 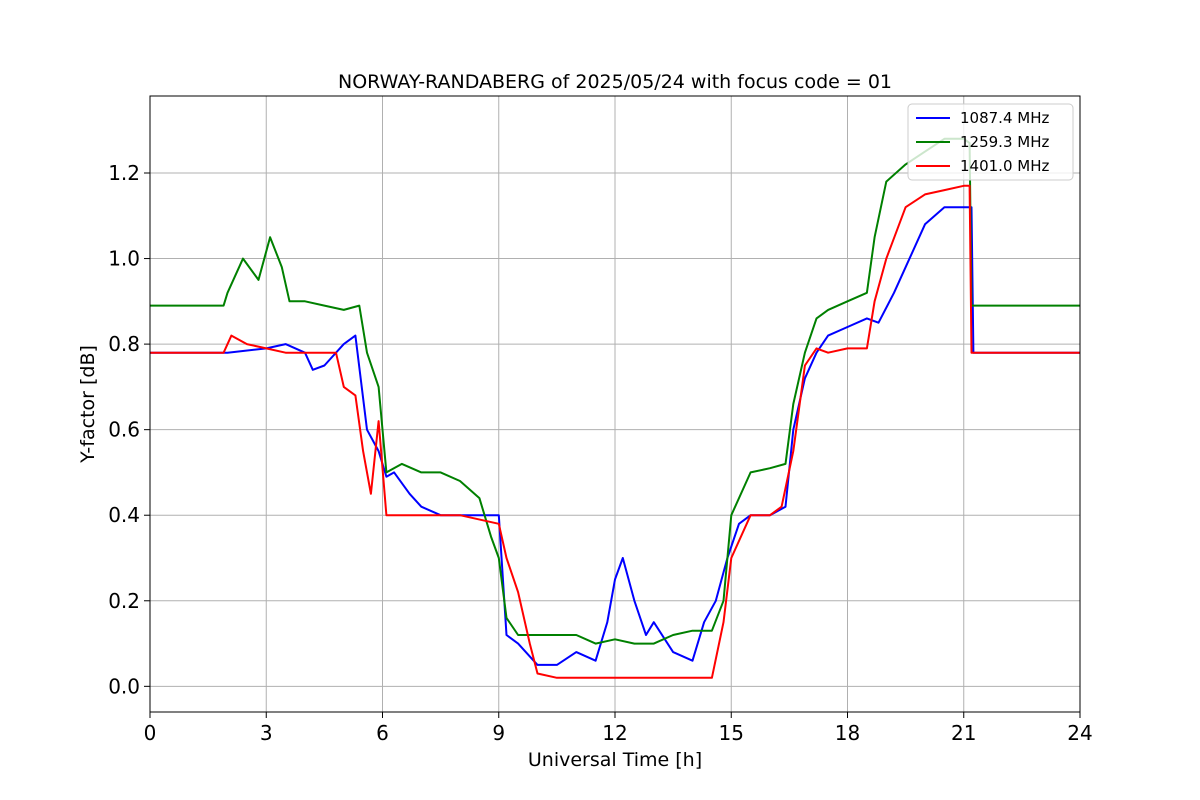 I want to click on y-tick-label: 0.8, so click(x=124, y=344).